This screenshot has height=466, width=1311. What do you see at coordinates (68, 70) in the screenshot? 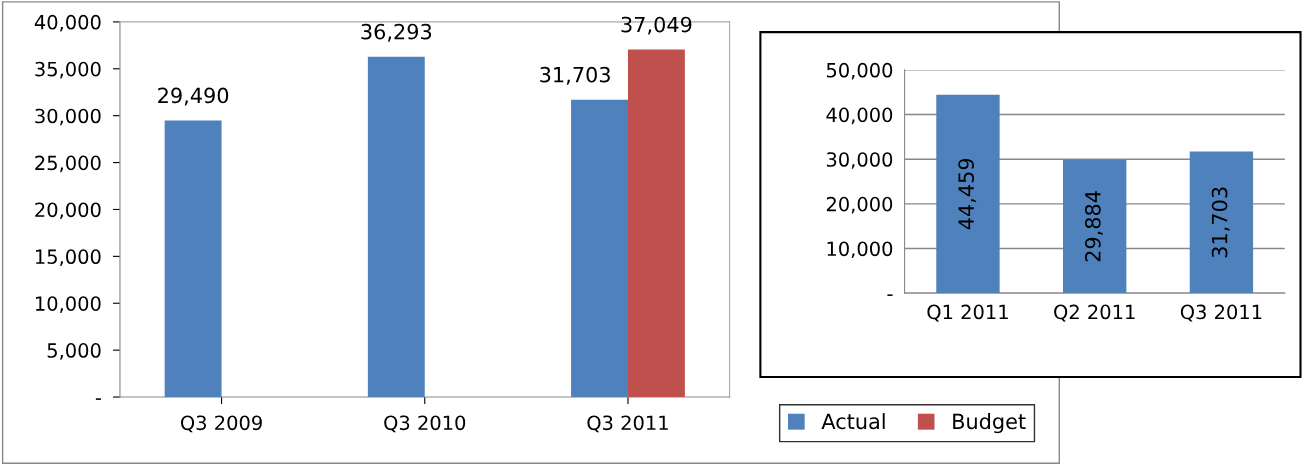
I see `y-tick-label: 35,000` at bounding box center [68, 70].